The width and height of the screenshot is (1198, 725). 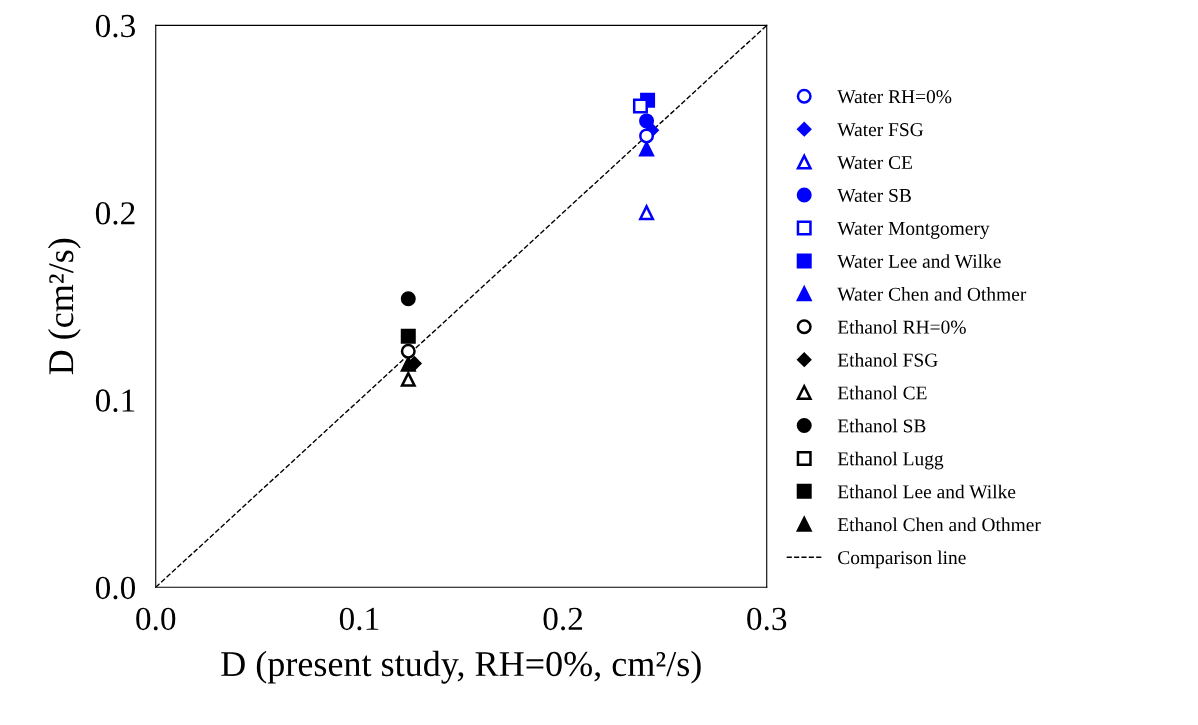 I want to click on legend-label: Ethanol Lugg, so click(x=890, y=460).